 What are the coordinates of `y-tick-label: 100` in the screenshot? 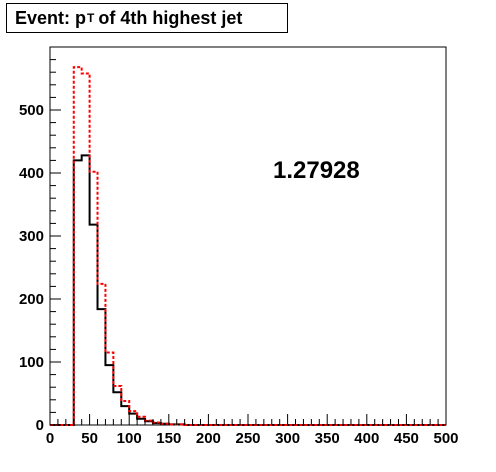 It's located at (31, 362).